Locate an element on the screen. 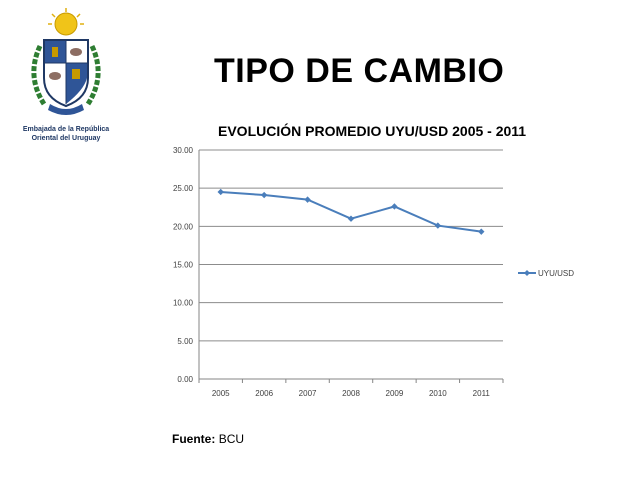 This screenshot has width=638, height=479. x-tick-label: 2006 is located at coordinates (264, 393).